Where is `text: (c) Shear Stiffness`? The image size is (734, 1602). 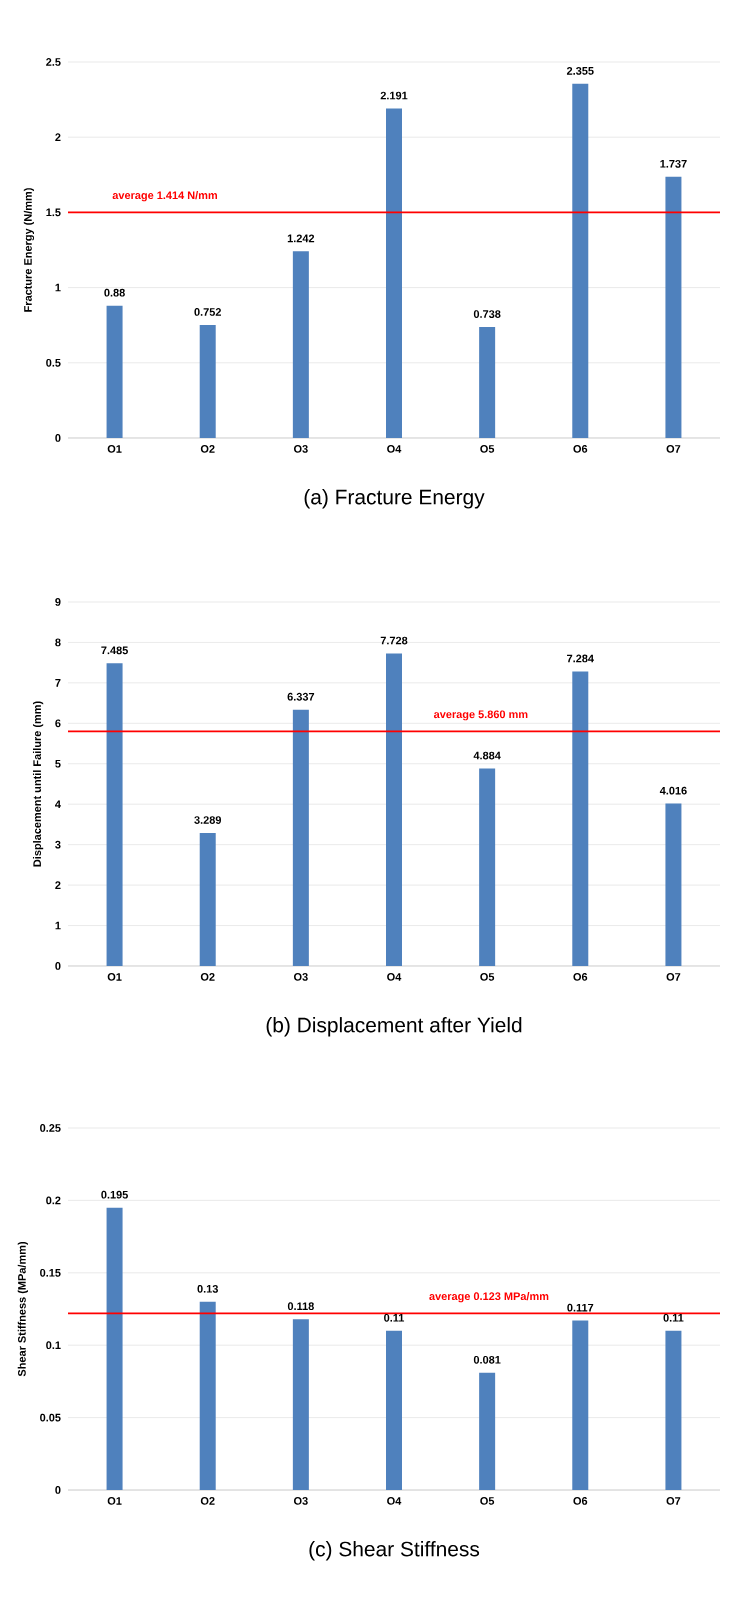
text: (c) Shear Stiffness is located at coordinates (394, 1551).